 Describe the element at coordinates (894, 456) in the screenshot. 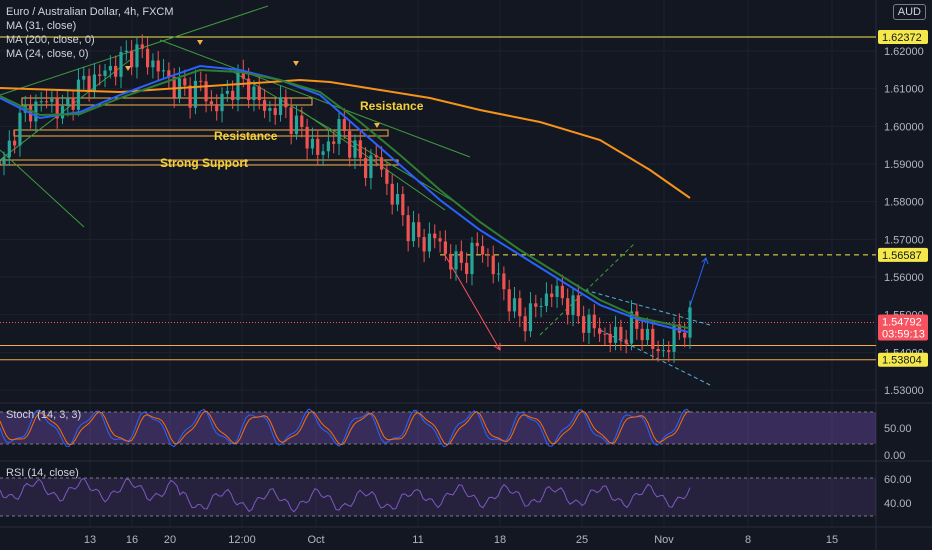

I see `stoch-tick-label: 0.00` at that location.